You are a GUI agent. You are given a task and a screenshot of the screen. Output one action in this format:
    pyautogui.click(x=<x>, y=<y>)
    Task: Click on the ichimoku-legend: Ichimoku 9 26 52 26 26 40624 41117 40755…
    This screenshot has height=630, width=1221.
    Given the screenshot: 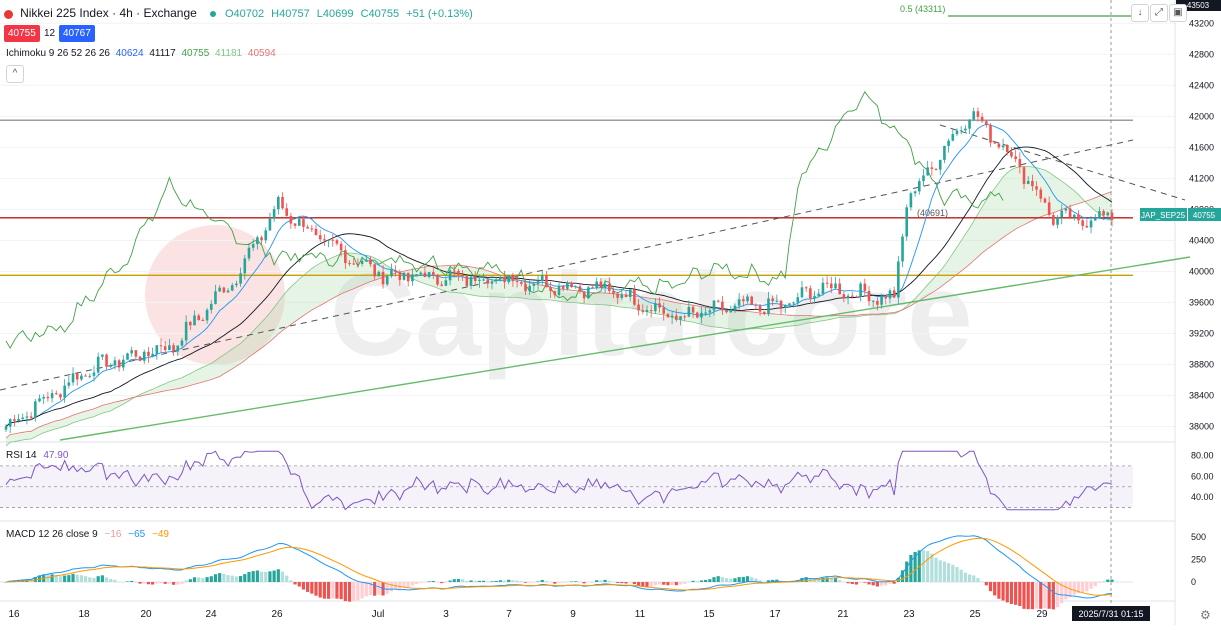 What is the action you would take?
    pyautogui.click(x=141, y=53)
    